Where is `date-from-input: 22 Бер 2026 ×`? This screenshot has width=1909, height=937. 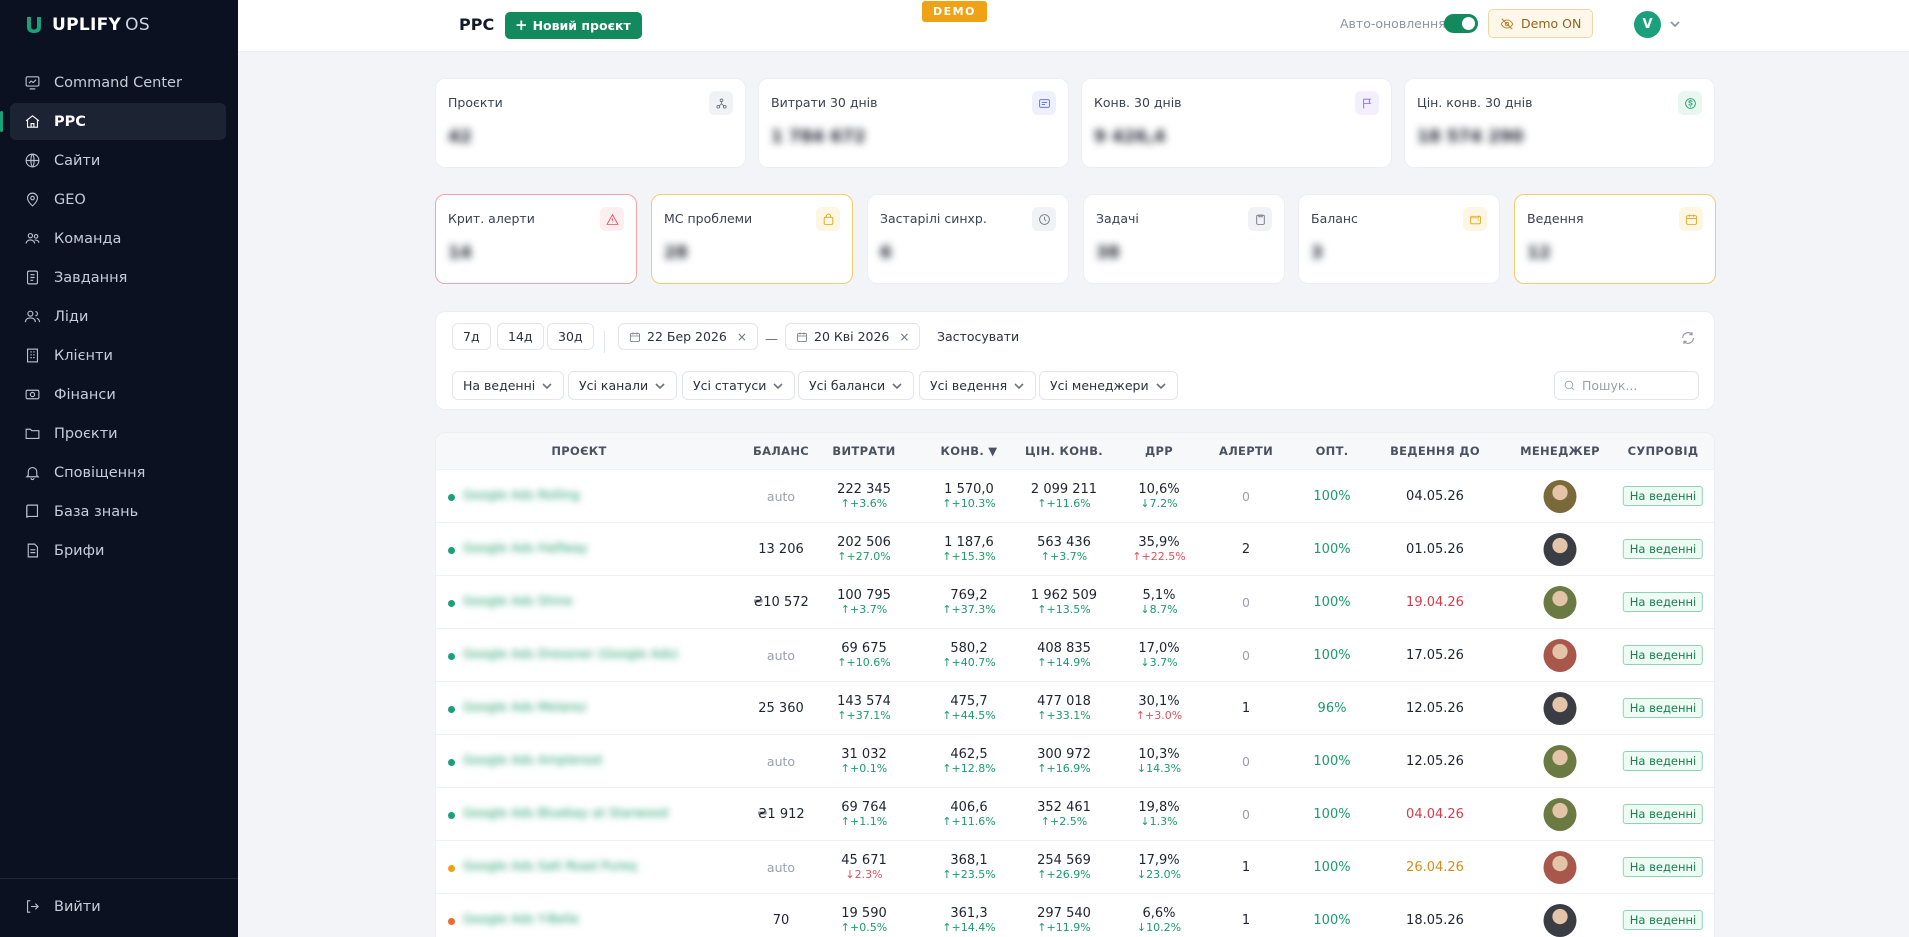
date-from-input: 22 Бер 2026 × is located at coordinates (688, 336).